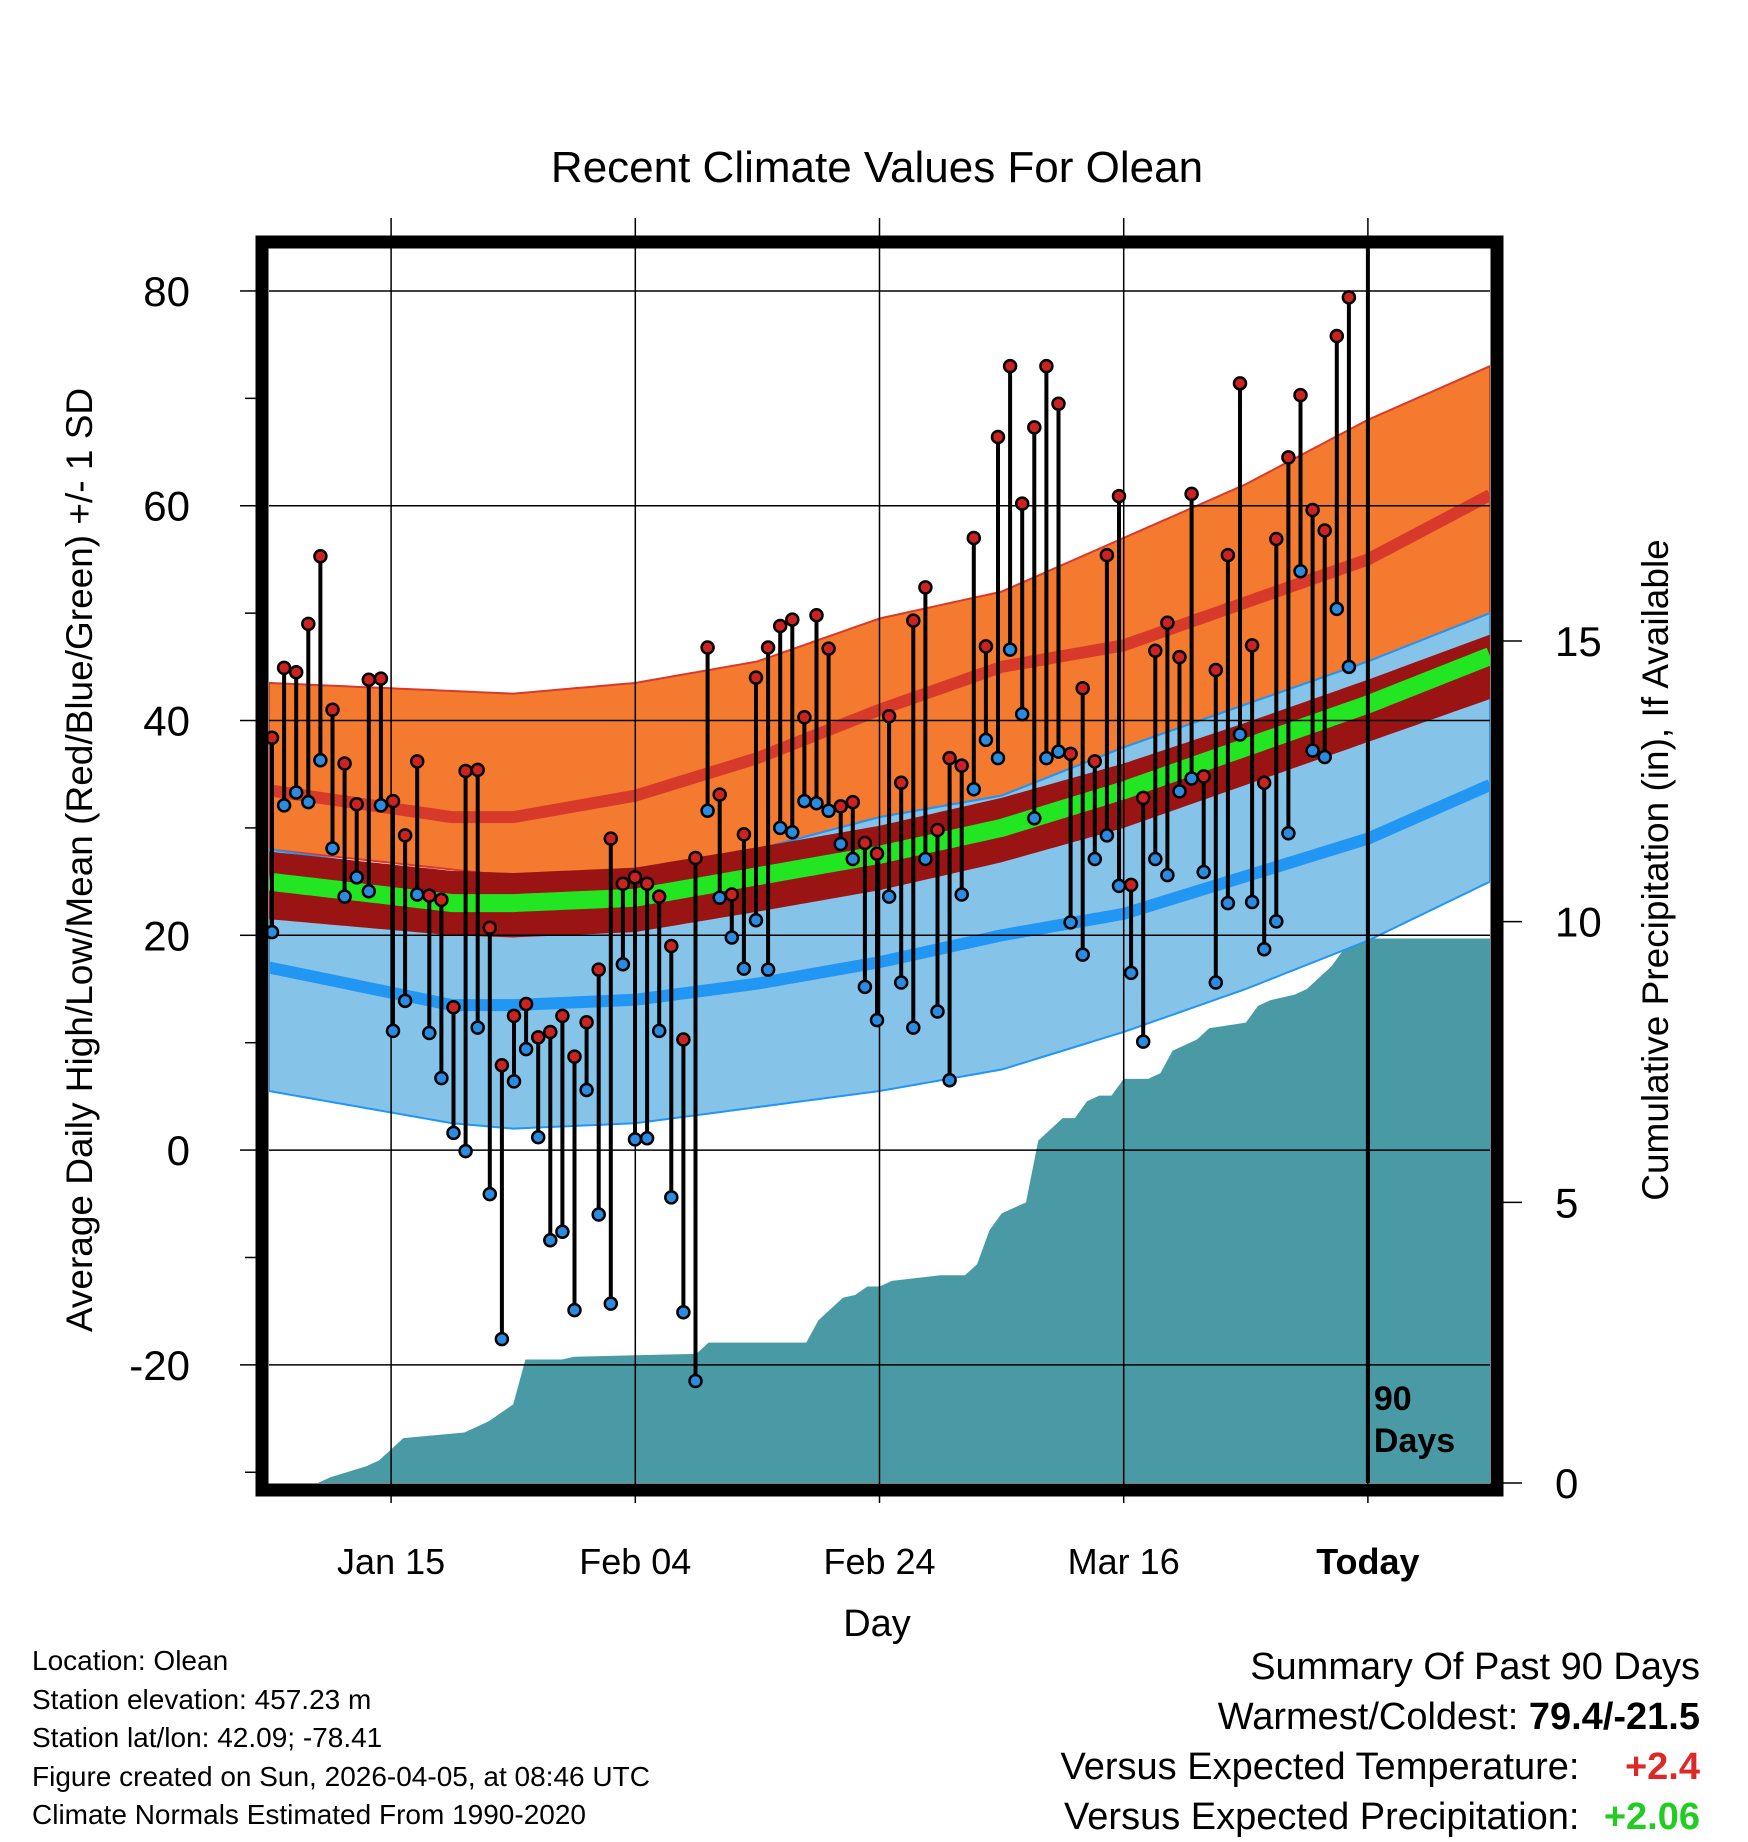 This screenshot has width=1748, height=1842. What do you see at coordinates (1566, 1202) in the screenshot?
I see `y2-tick-label: 5` at bounding box center [1566, 1202].